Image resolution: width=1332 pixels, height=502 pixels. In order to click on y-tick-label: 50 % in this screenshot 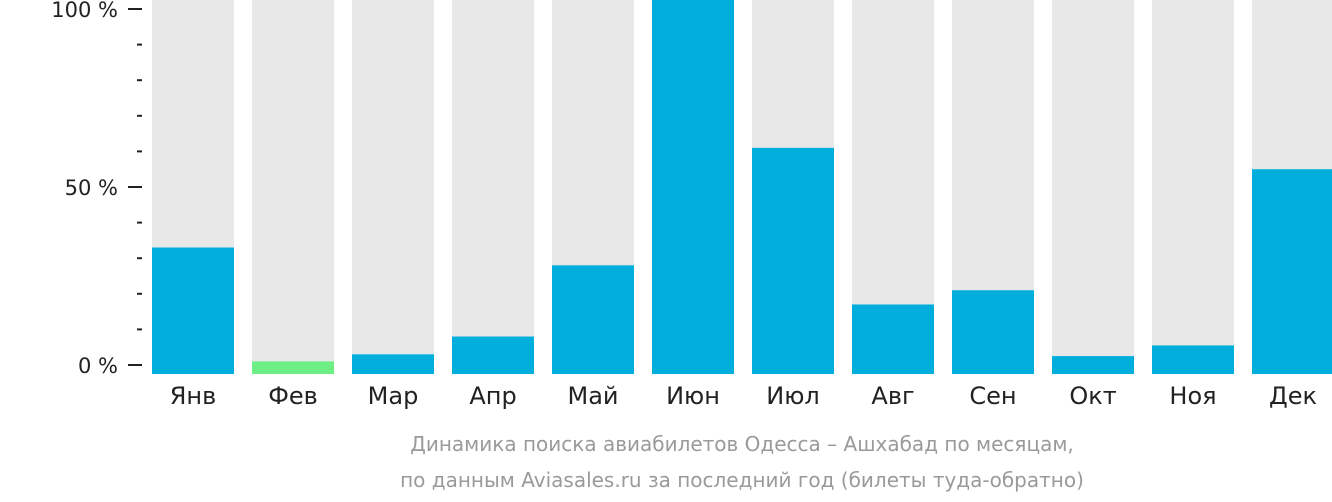, I will do `click(91, 188)`.